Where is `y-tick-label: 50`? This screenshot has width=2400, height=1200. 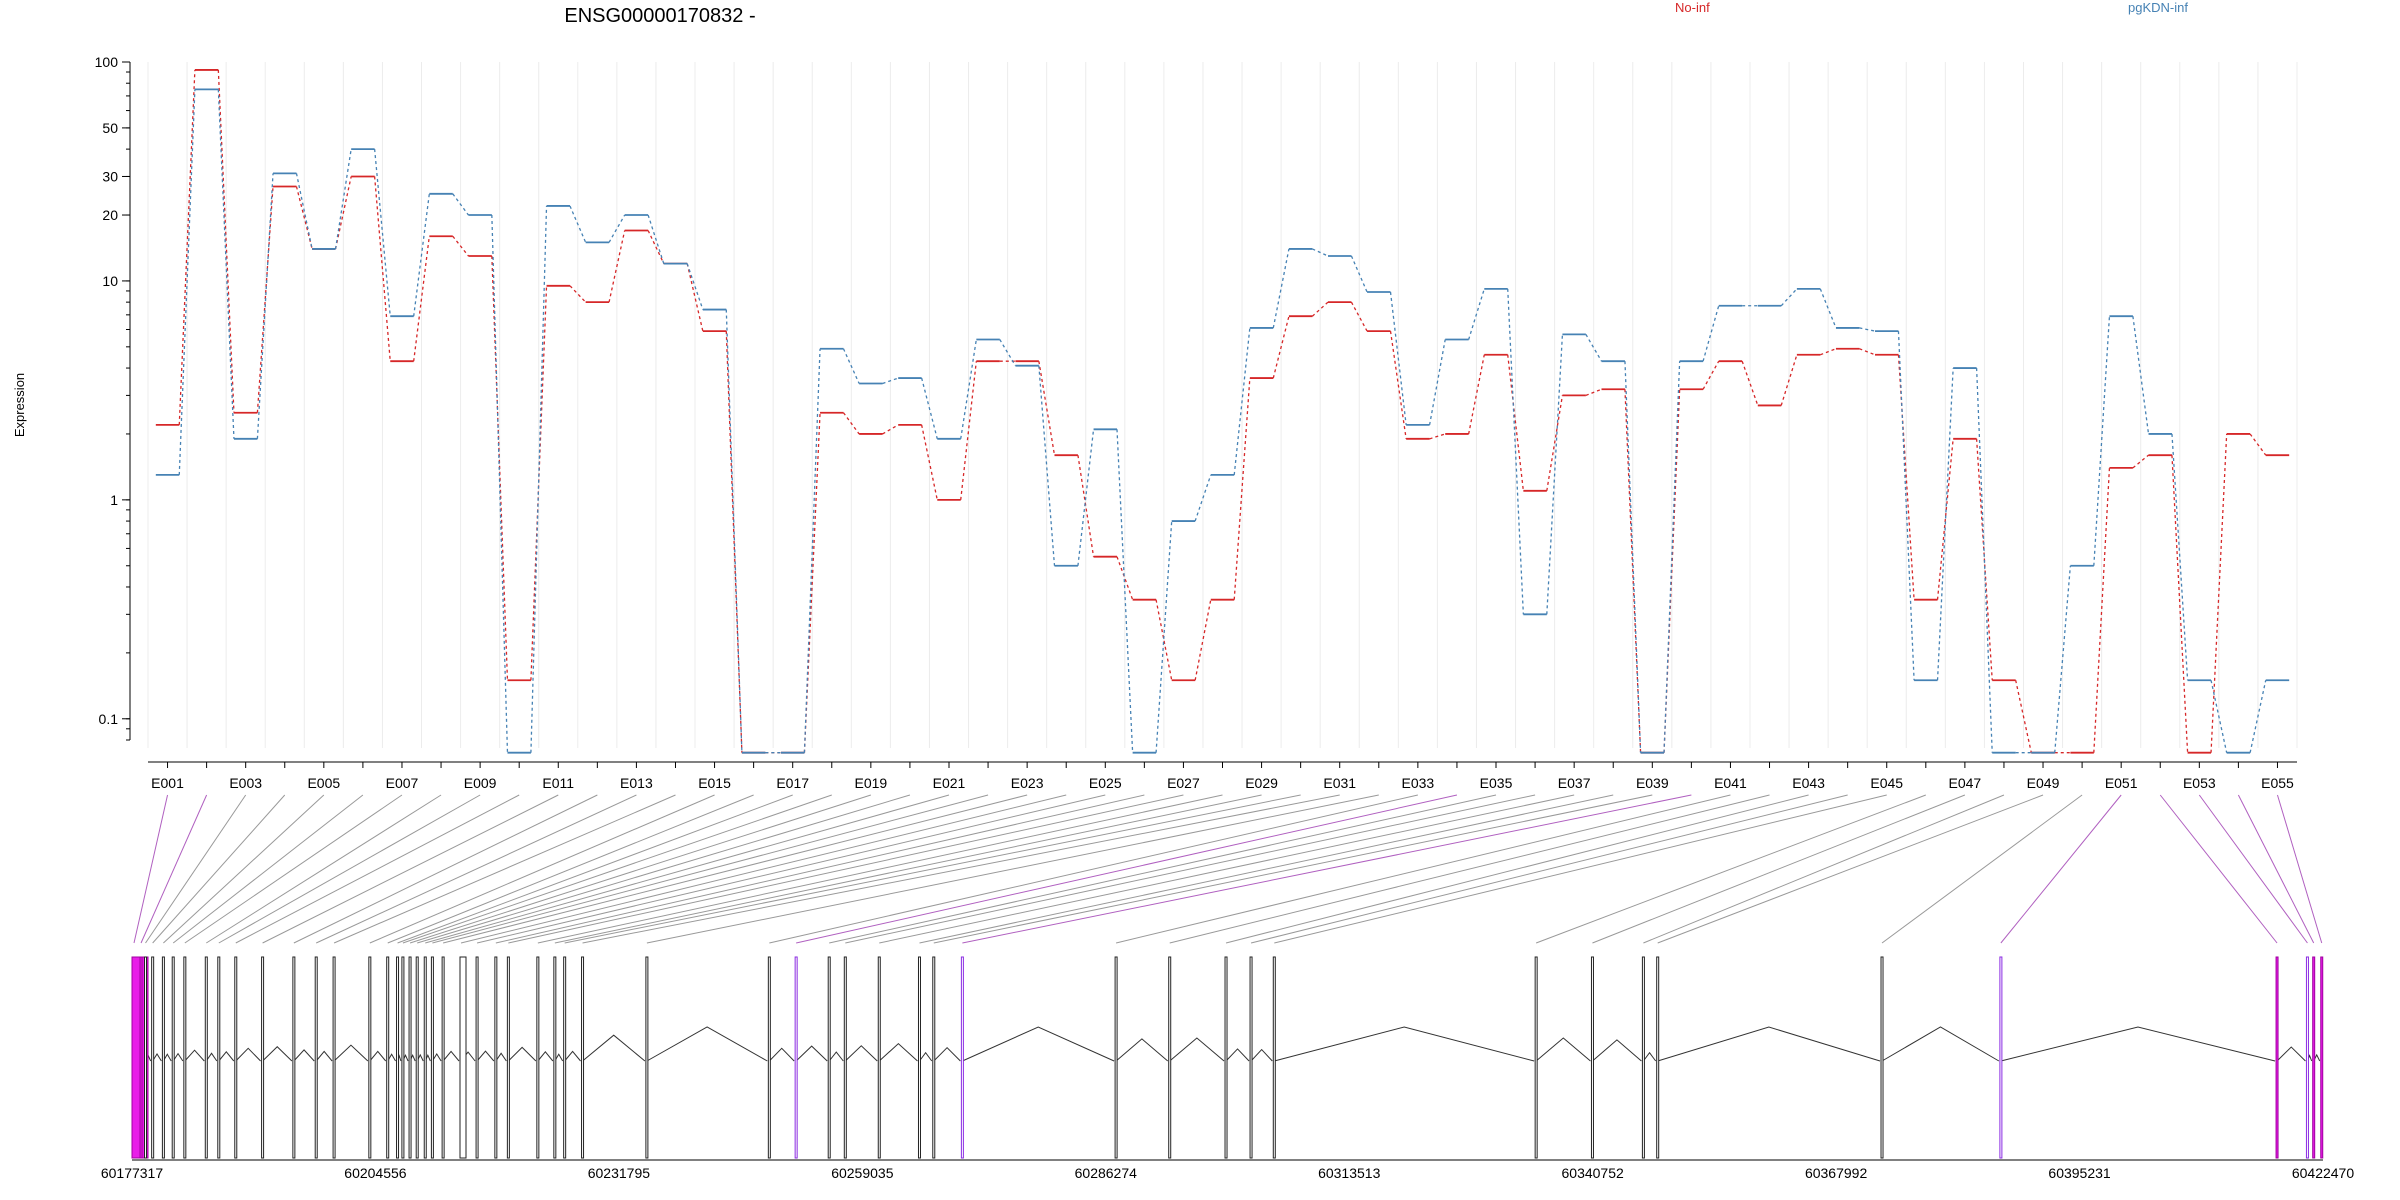 y-tick-label: 50 is located at coordinates (110, 128).